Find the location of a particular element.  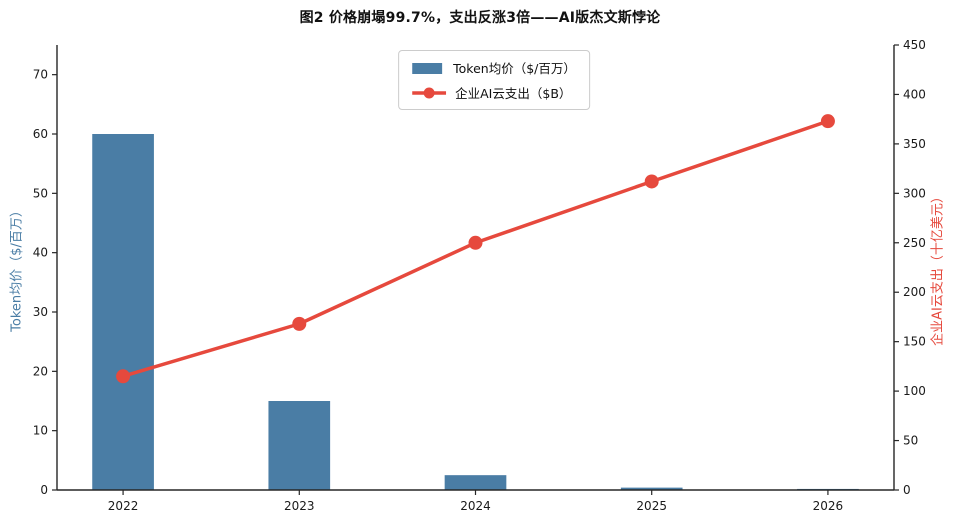

right-tick-label: 350 is located at coordinates (914, 144).